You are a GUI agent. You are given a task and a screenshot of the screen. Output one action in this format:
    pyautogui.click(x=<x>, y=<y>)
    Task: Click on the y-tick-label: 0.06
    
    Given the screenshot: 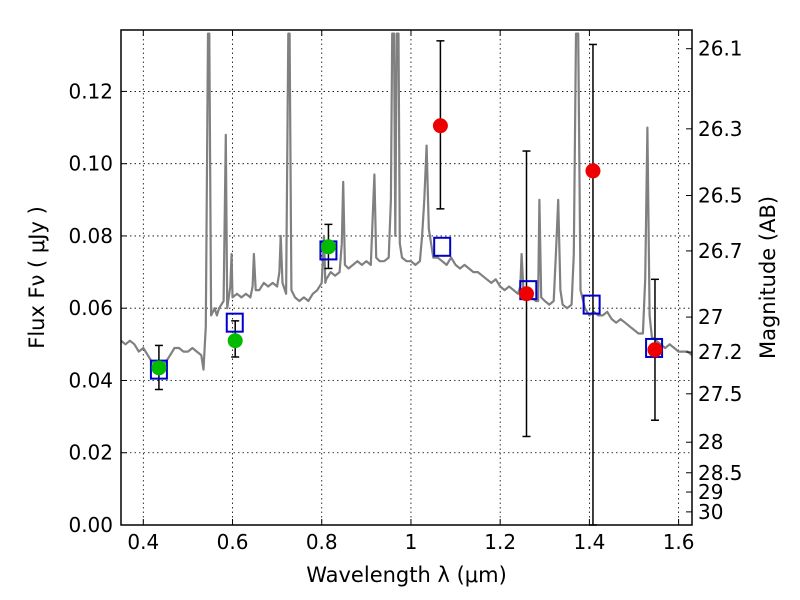 What is the action you would take?
    pyautogui.click(x=90, y=308)
    